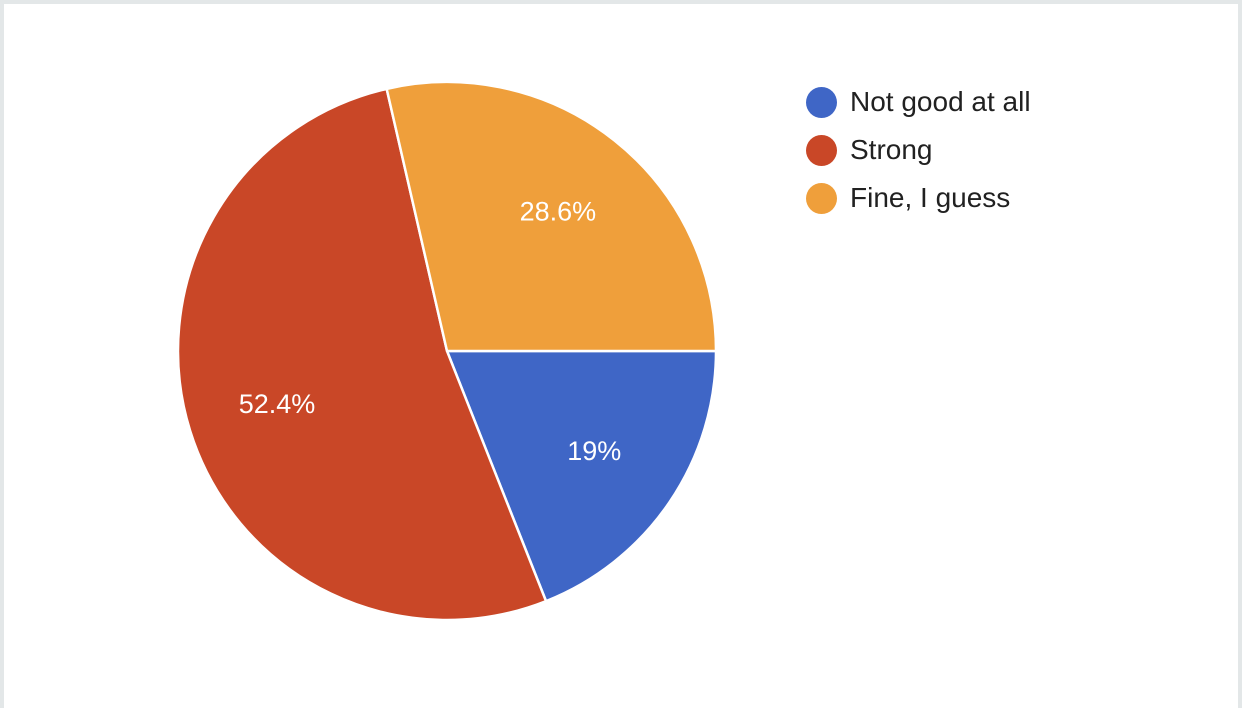 This screenshot has height=708, width=1242. I want to click on legend-item-0: Not good at all, so click(918, 102).